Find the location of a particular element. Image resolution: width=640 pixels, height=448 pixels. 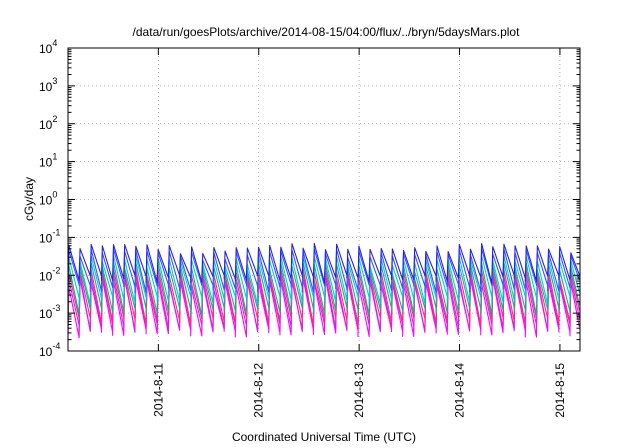

x-tick-label: 2014-8-12 is located at coordinates (259, 390).